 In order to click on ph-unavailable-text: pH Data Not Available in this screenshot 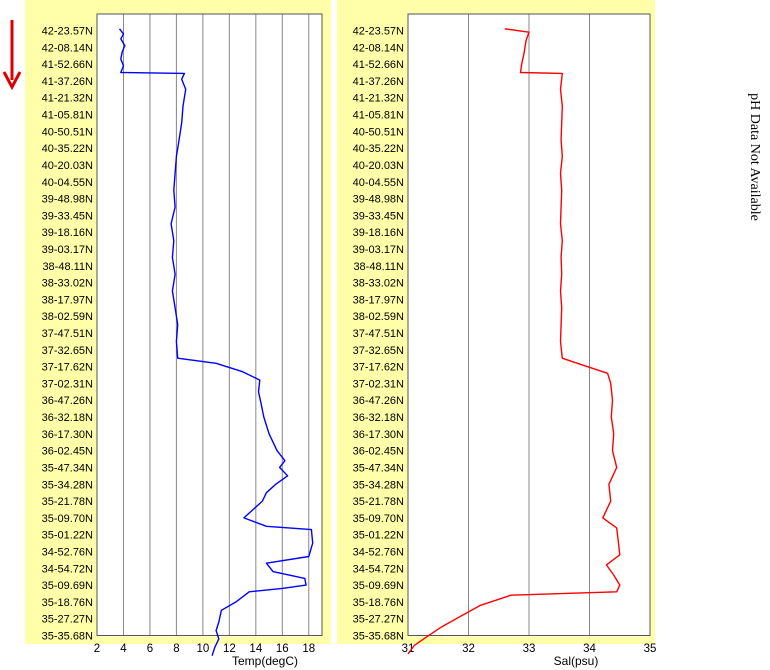, I will do `click(754, 157)`.